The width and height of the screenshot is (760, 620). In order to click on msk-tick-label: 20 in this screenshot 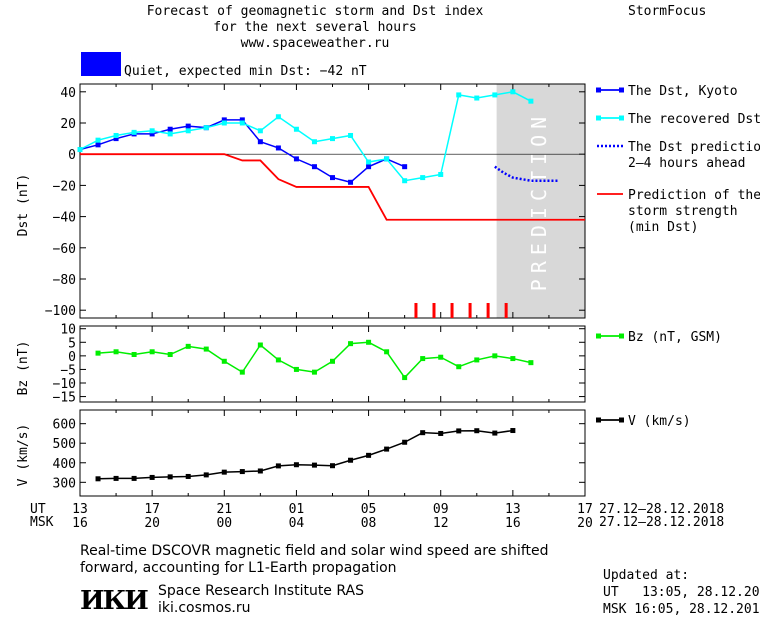, I will do `click(152, 523)`.